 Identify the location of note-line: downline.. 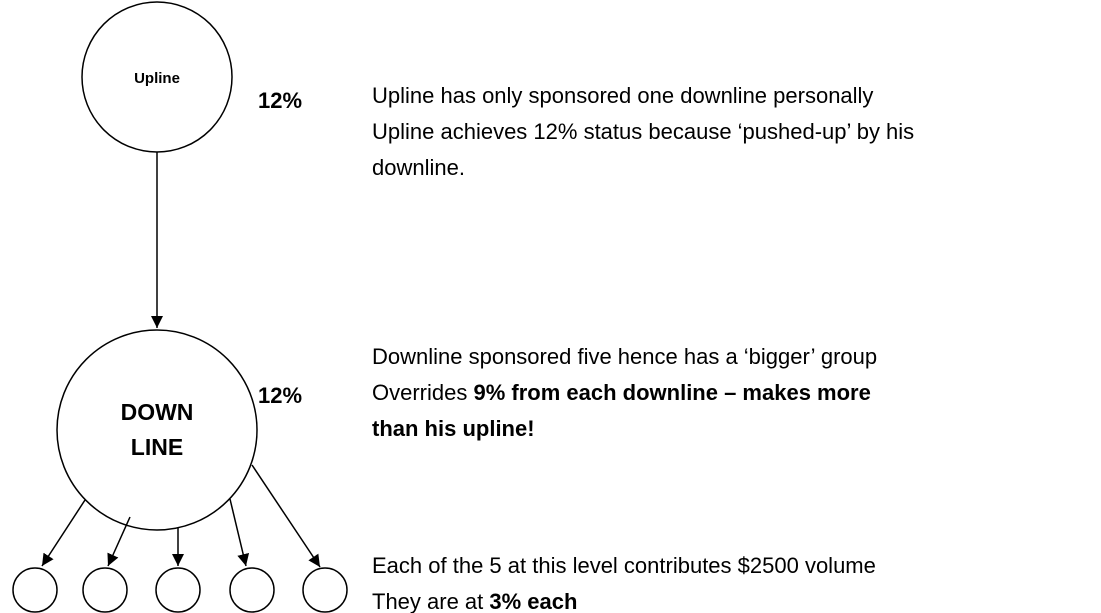
(418, 167).